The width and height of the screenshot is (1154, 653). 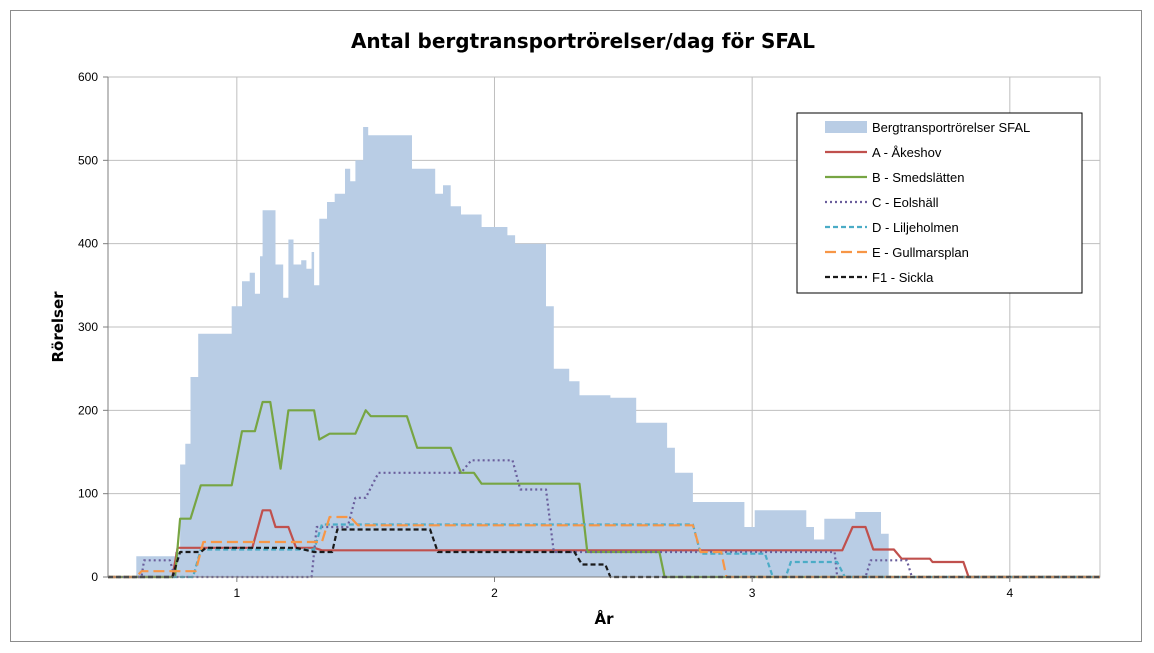 What do you see at coordinates (905, 202) in the screenshot?
I see `legend-label: C - Eolshäll` at bounding box center [905, 202].